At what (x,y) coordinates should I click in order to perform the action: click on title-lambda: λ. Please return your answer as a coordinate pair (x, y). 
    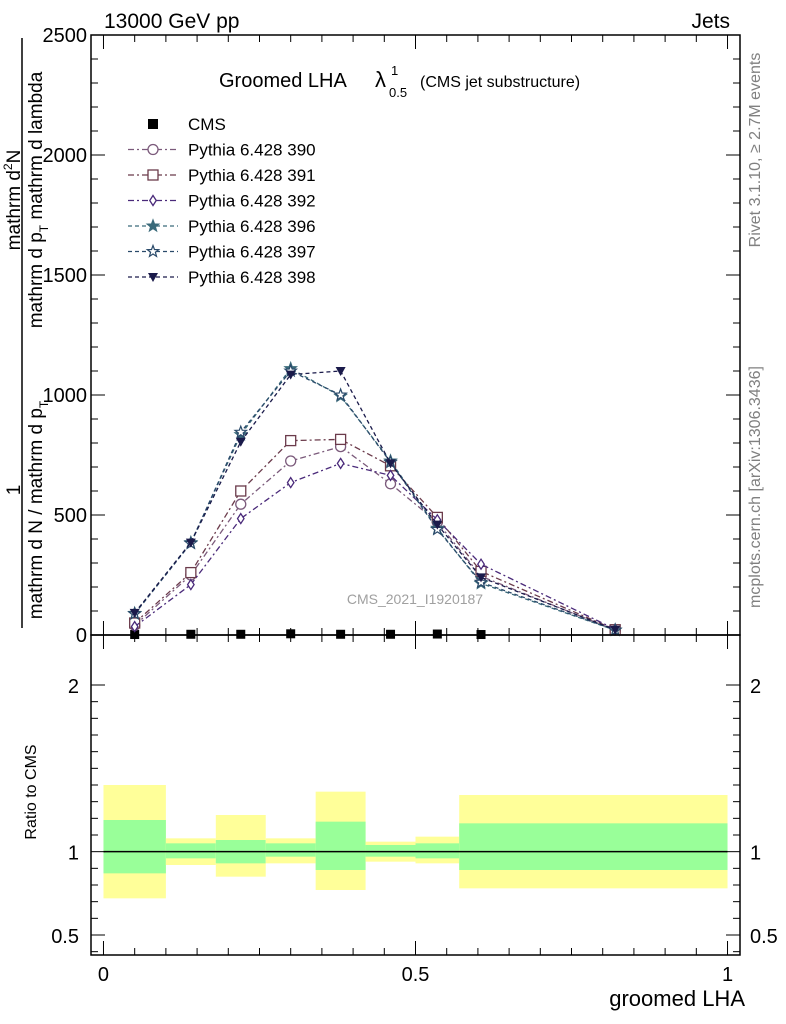
    Looking at the image, I should click on (380, 79).